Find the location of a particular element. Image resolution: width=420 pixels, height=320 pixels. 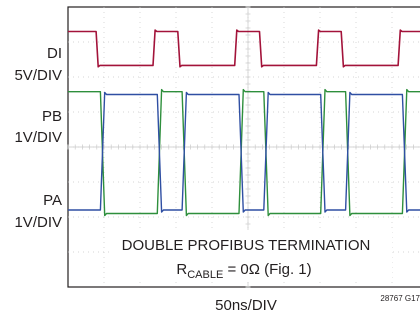

annotation-line-2: RCABLE = 0Ω (Fig. 1) is located at coordinates (243, 271).